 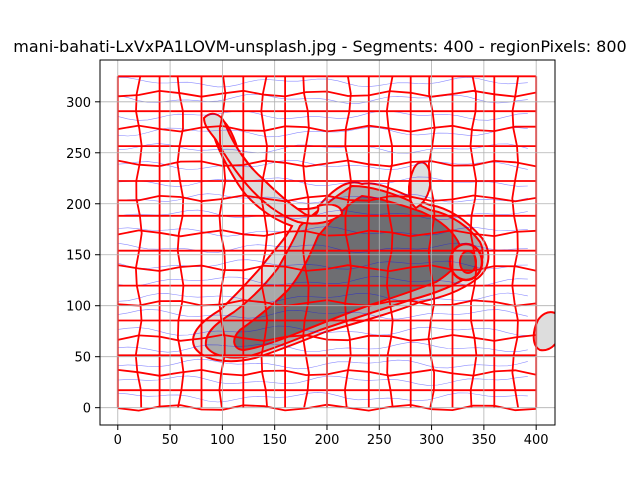 I want to click on x-tick-label: 100, so click(x=222, y=440).